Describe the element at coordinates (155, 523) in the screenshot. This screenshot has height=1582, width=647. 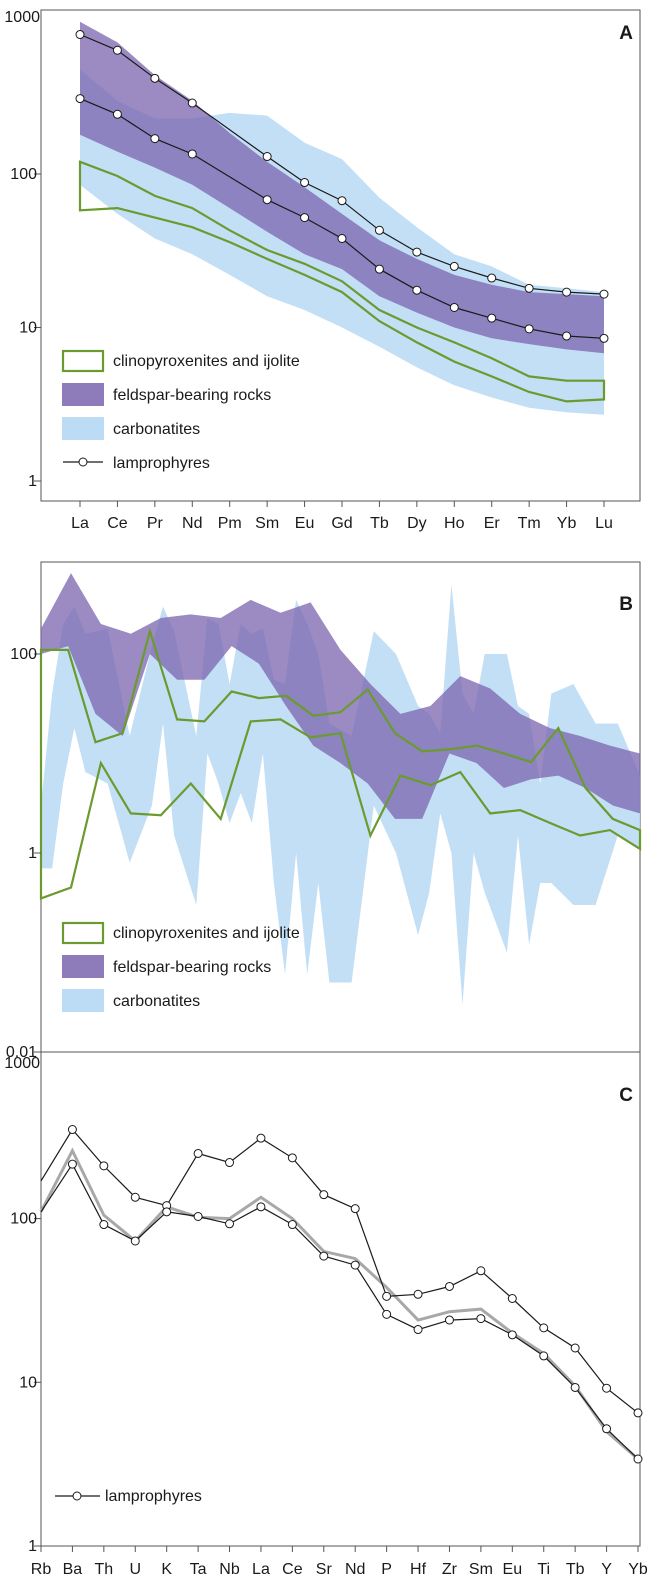
I see `x-tick-label: Pr` at that location.